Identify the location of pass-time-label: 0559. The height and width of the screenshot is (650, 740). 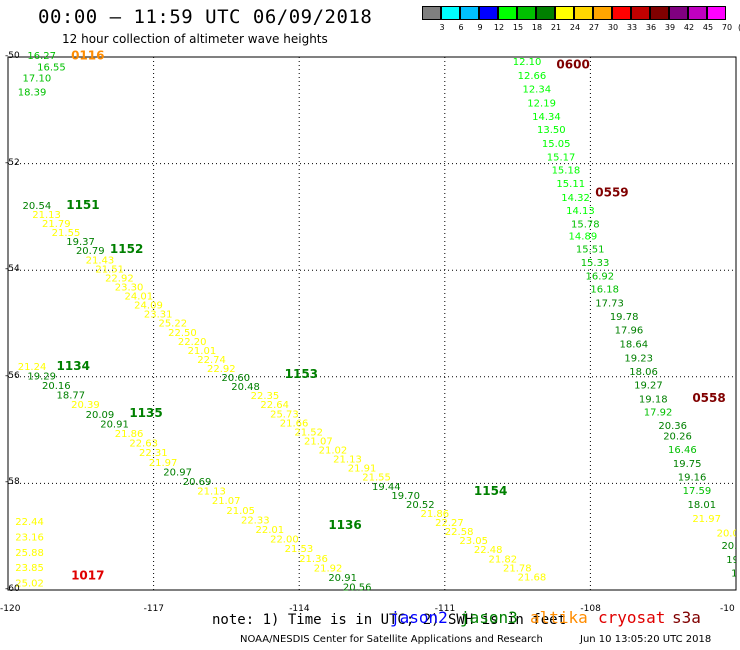
(611, 193).